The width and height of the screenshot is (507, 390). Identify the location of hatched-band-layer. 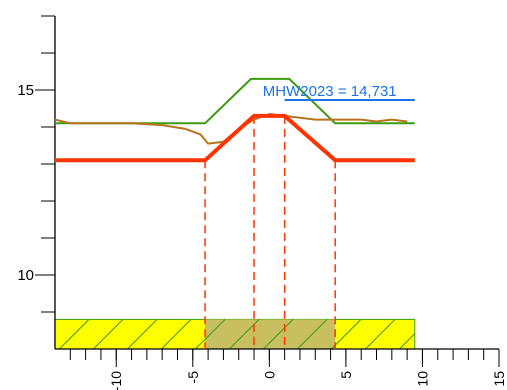
(258, 334).